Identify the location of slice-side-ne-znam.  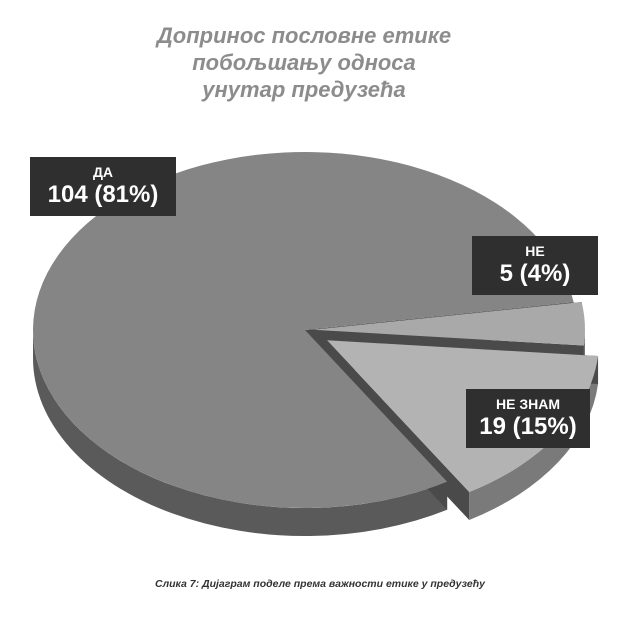
(534, 438).